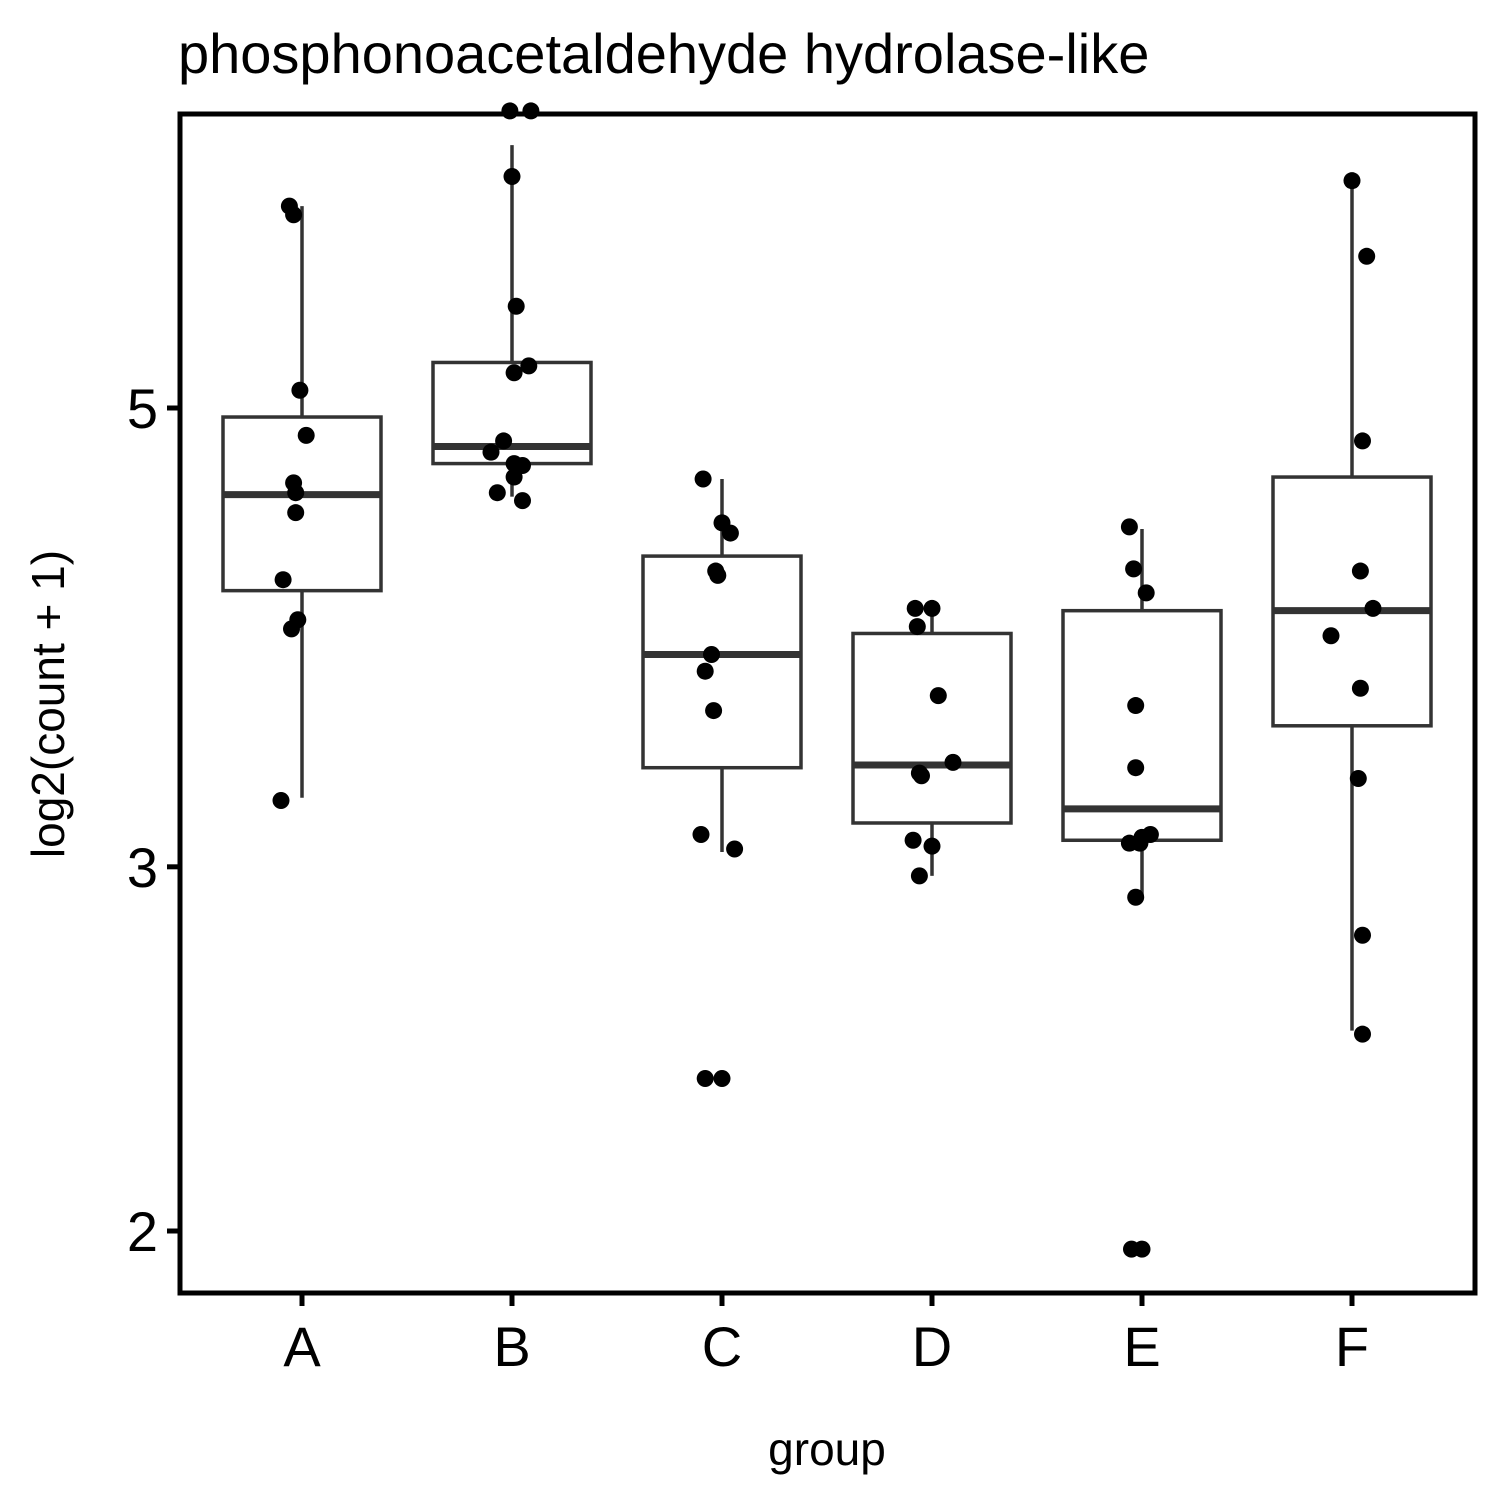 The width and height of the screenshot is (1500, 1500). Describe the element at coordinates (142, 867) in the screenshot. I see `y-tick-label: 3` at that location.